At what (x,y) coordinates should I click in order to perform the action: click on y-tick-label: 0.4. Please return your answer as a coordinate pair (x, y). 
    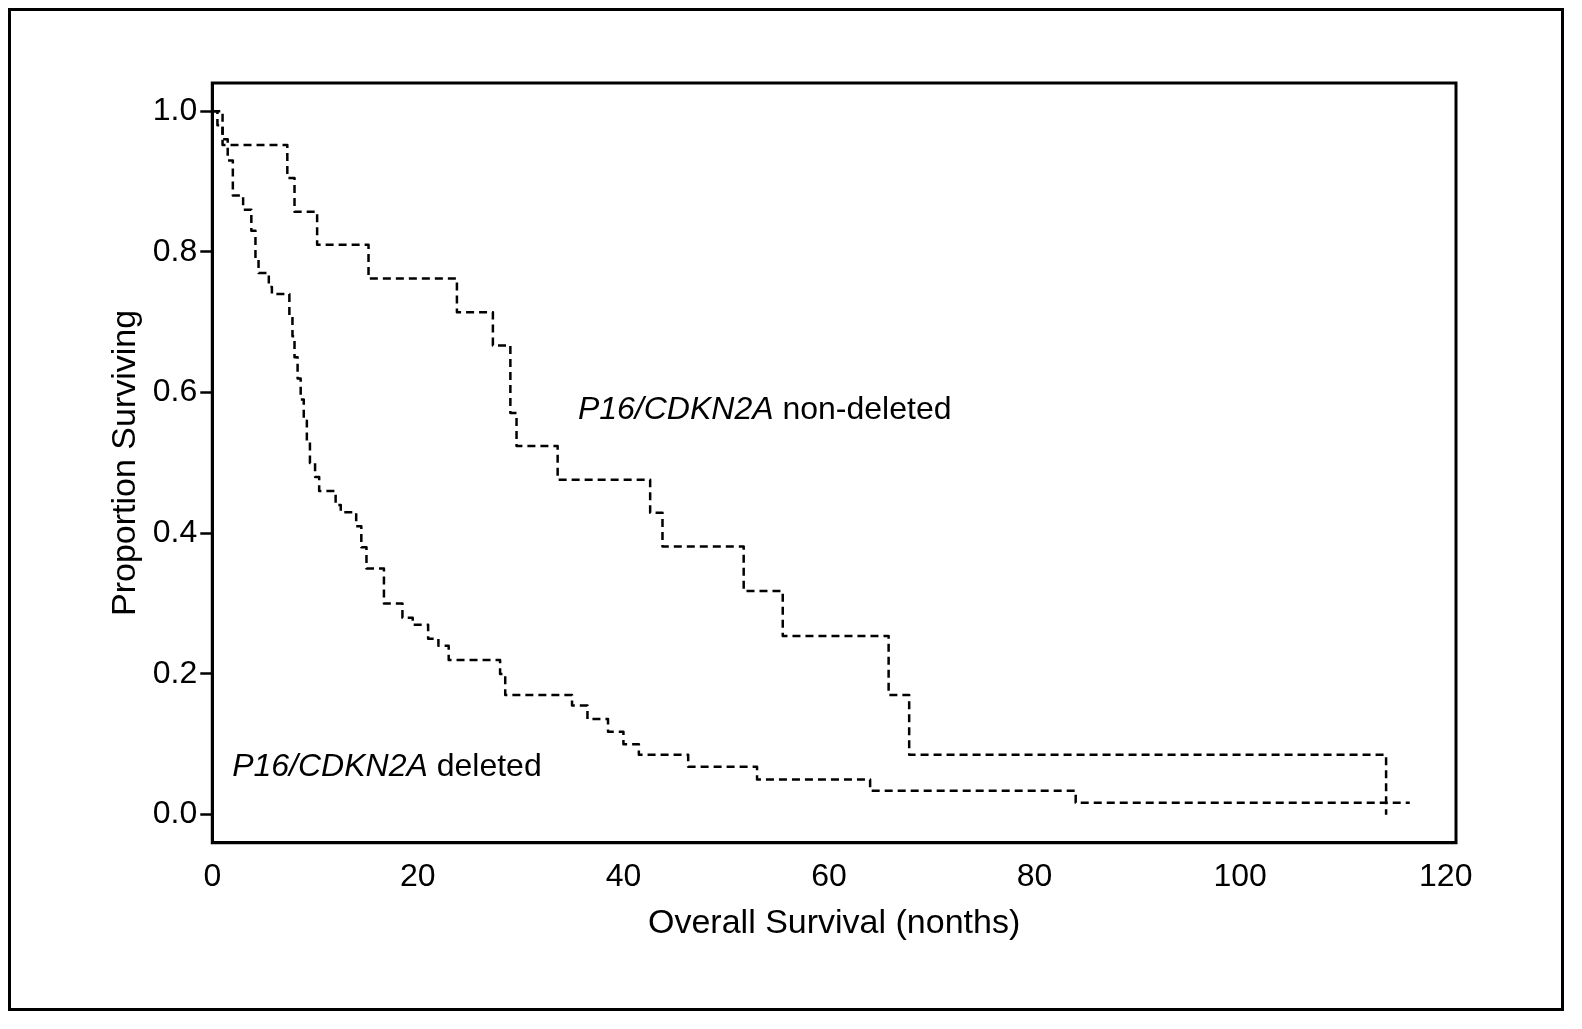
    Looking at the image, I should click on (175, 531).